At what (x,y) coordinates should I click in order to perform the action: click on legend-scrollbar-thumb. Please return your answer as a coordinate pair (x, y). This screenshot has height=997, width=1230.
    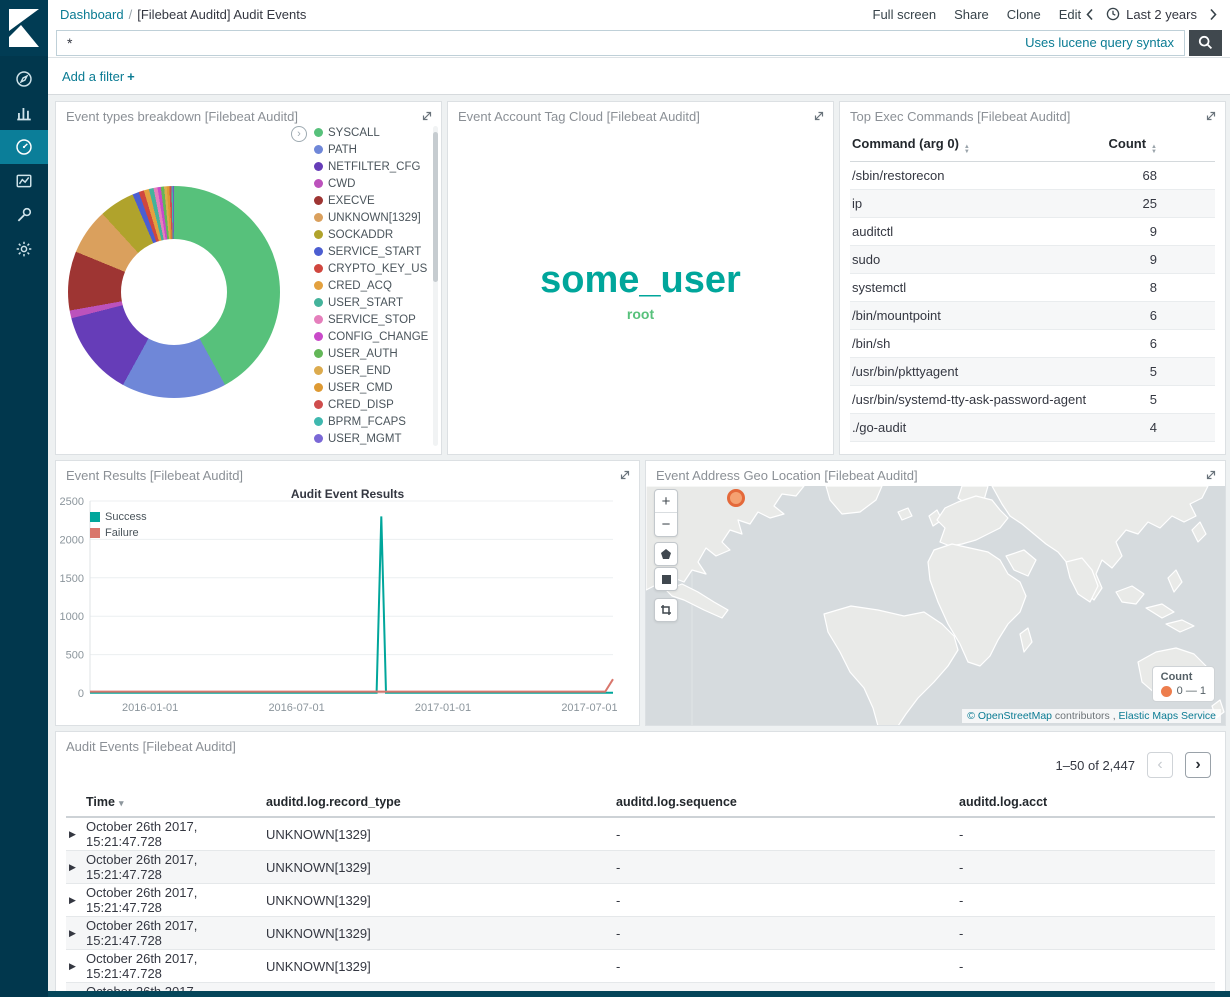
    Looking at the image, I should click on (435, 207).